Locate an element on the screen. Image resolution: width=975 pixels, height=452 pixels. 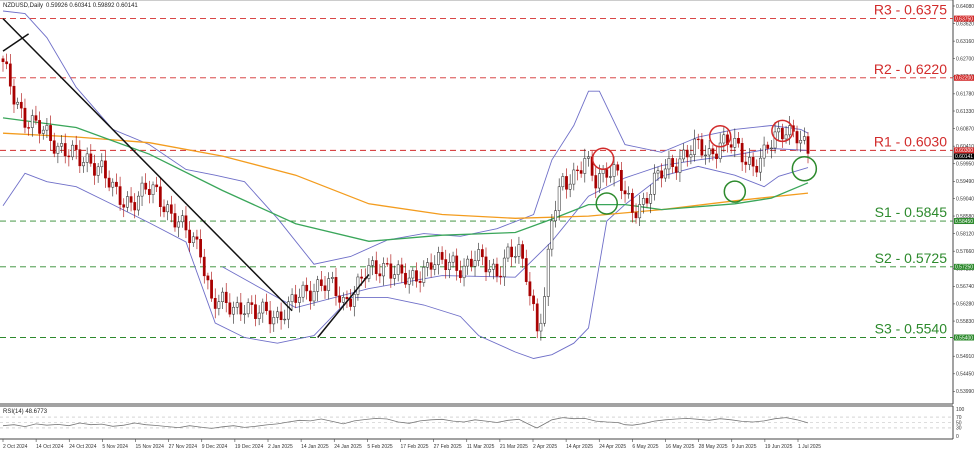
date-tick-label: 6 May 2025 is located at coordinates (645, 447).